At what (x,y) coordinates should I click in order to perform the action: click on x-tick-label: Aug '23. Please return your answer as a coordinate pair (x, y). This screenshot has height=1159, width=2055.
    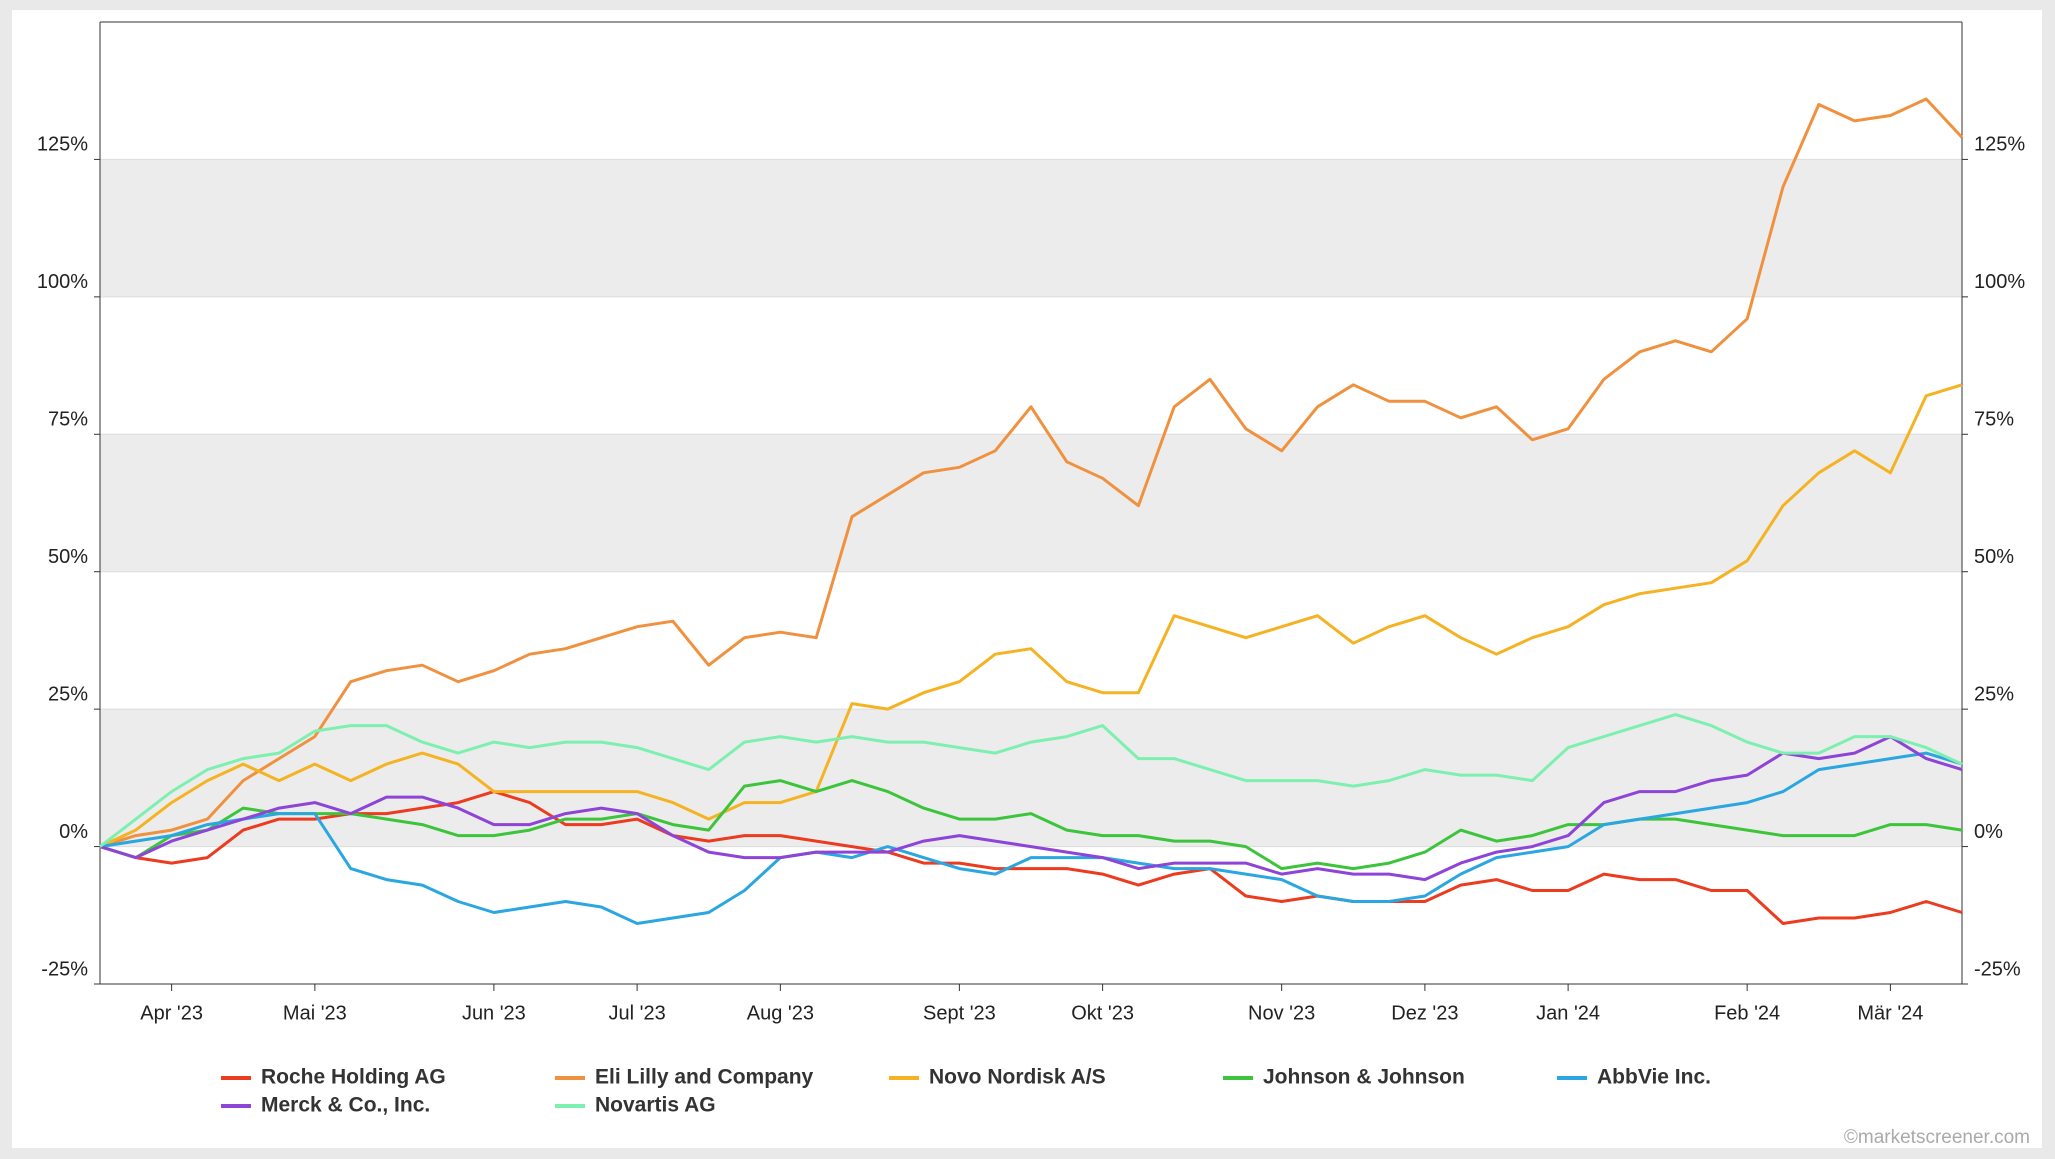
    Looking at the image, I should click on (780, 1013).